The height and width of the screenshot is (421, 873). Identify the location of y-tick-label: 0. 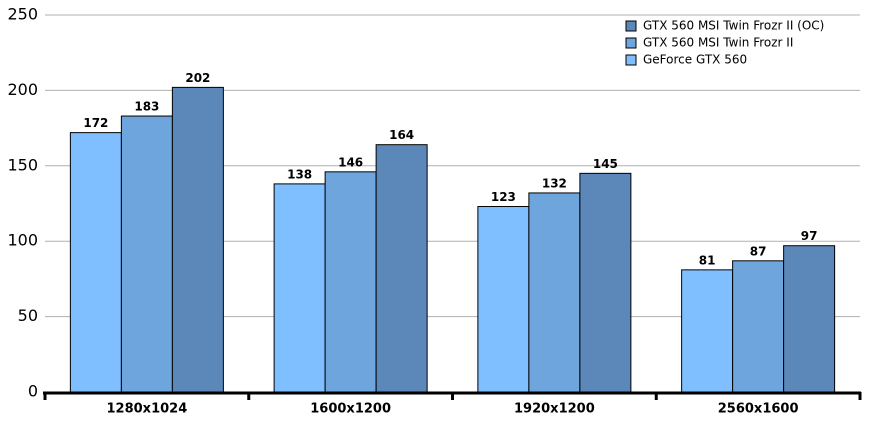
(33, 391).